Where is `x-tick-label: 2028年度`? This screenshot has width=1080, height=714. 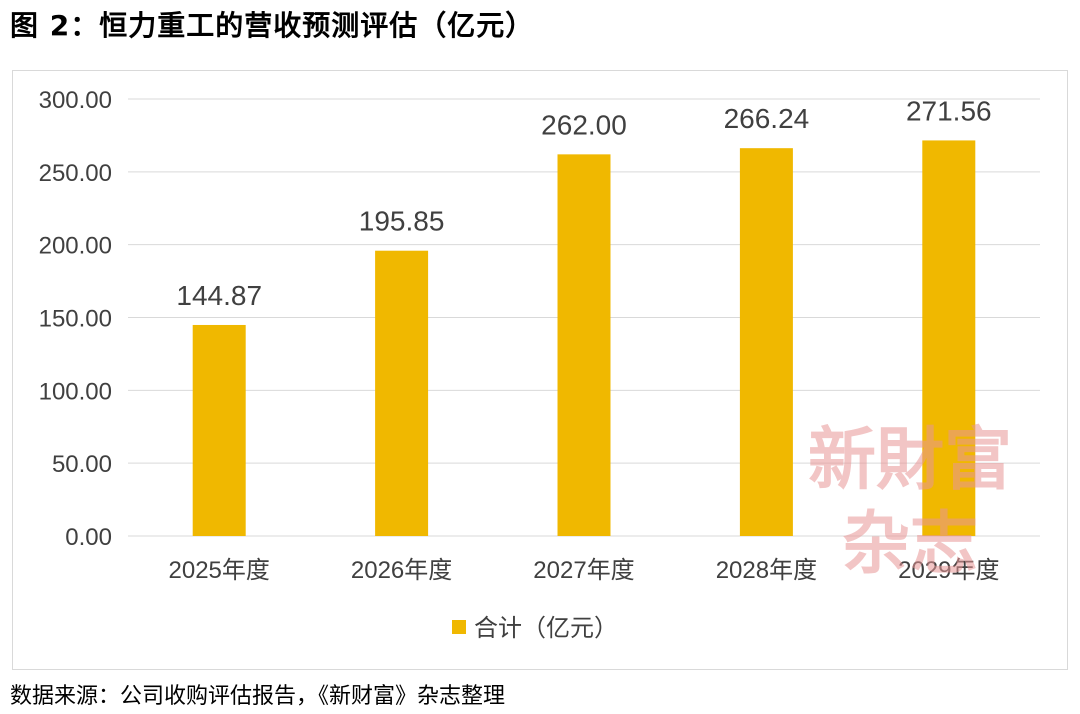 x-tick-label: 2028年度 is located at coordinates (766, 570).